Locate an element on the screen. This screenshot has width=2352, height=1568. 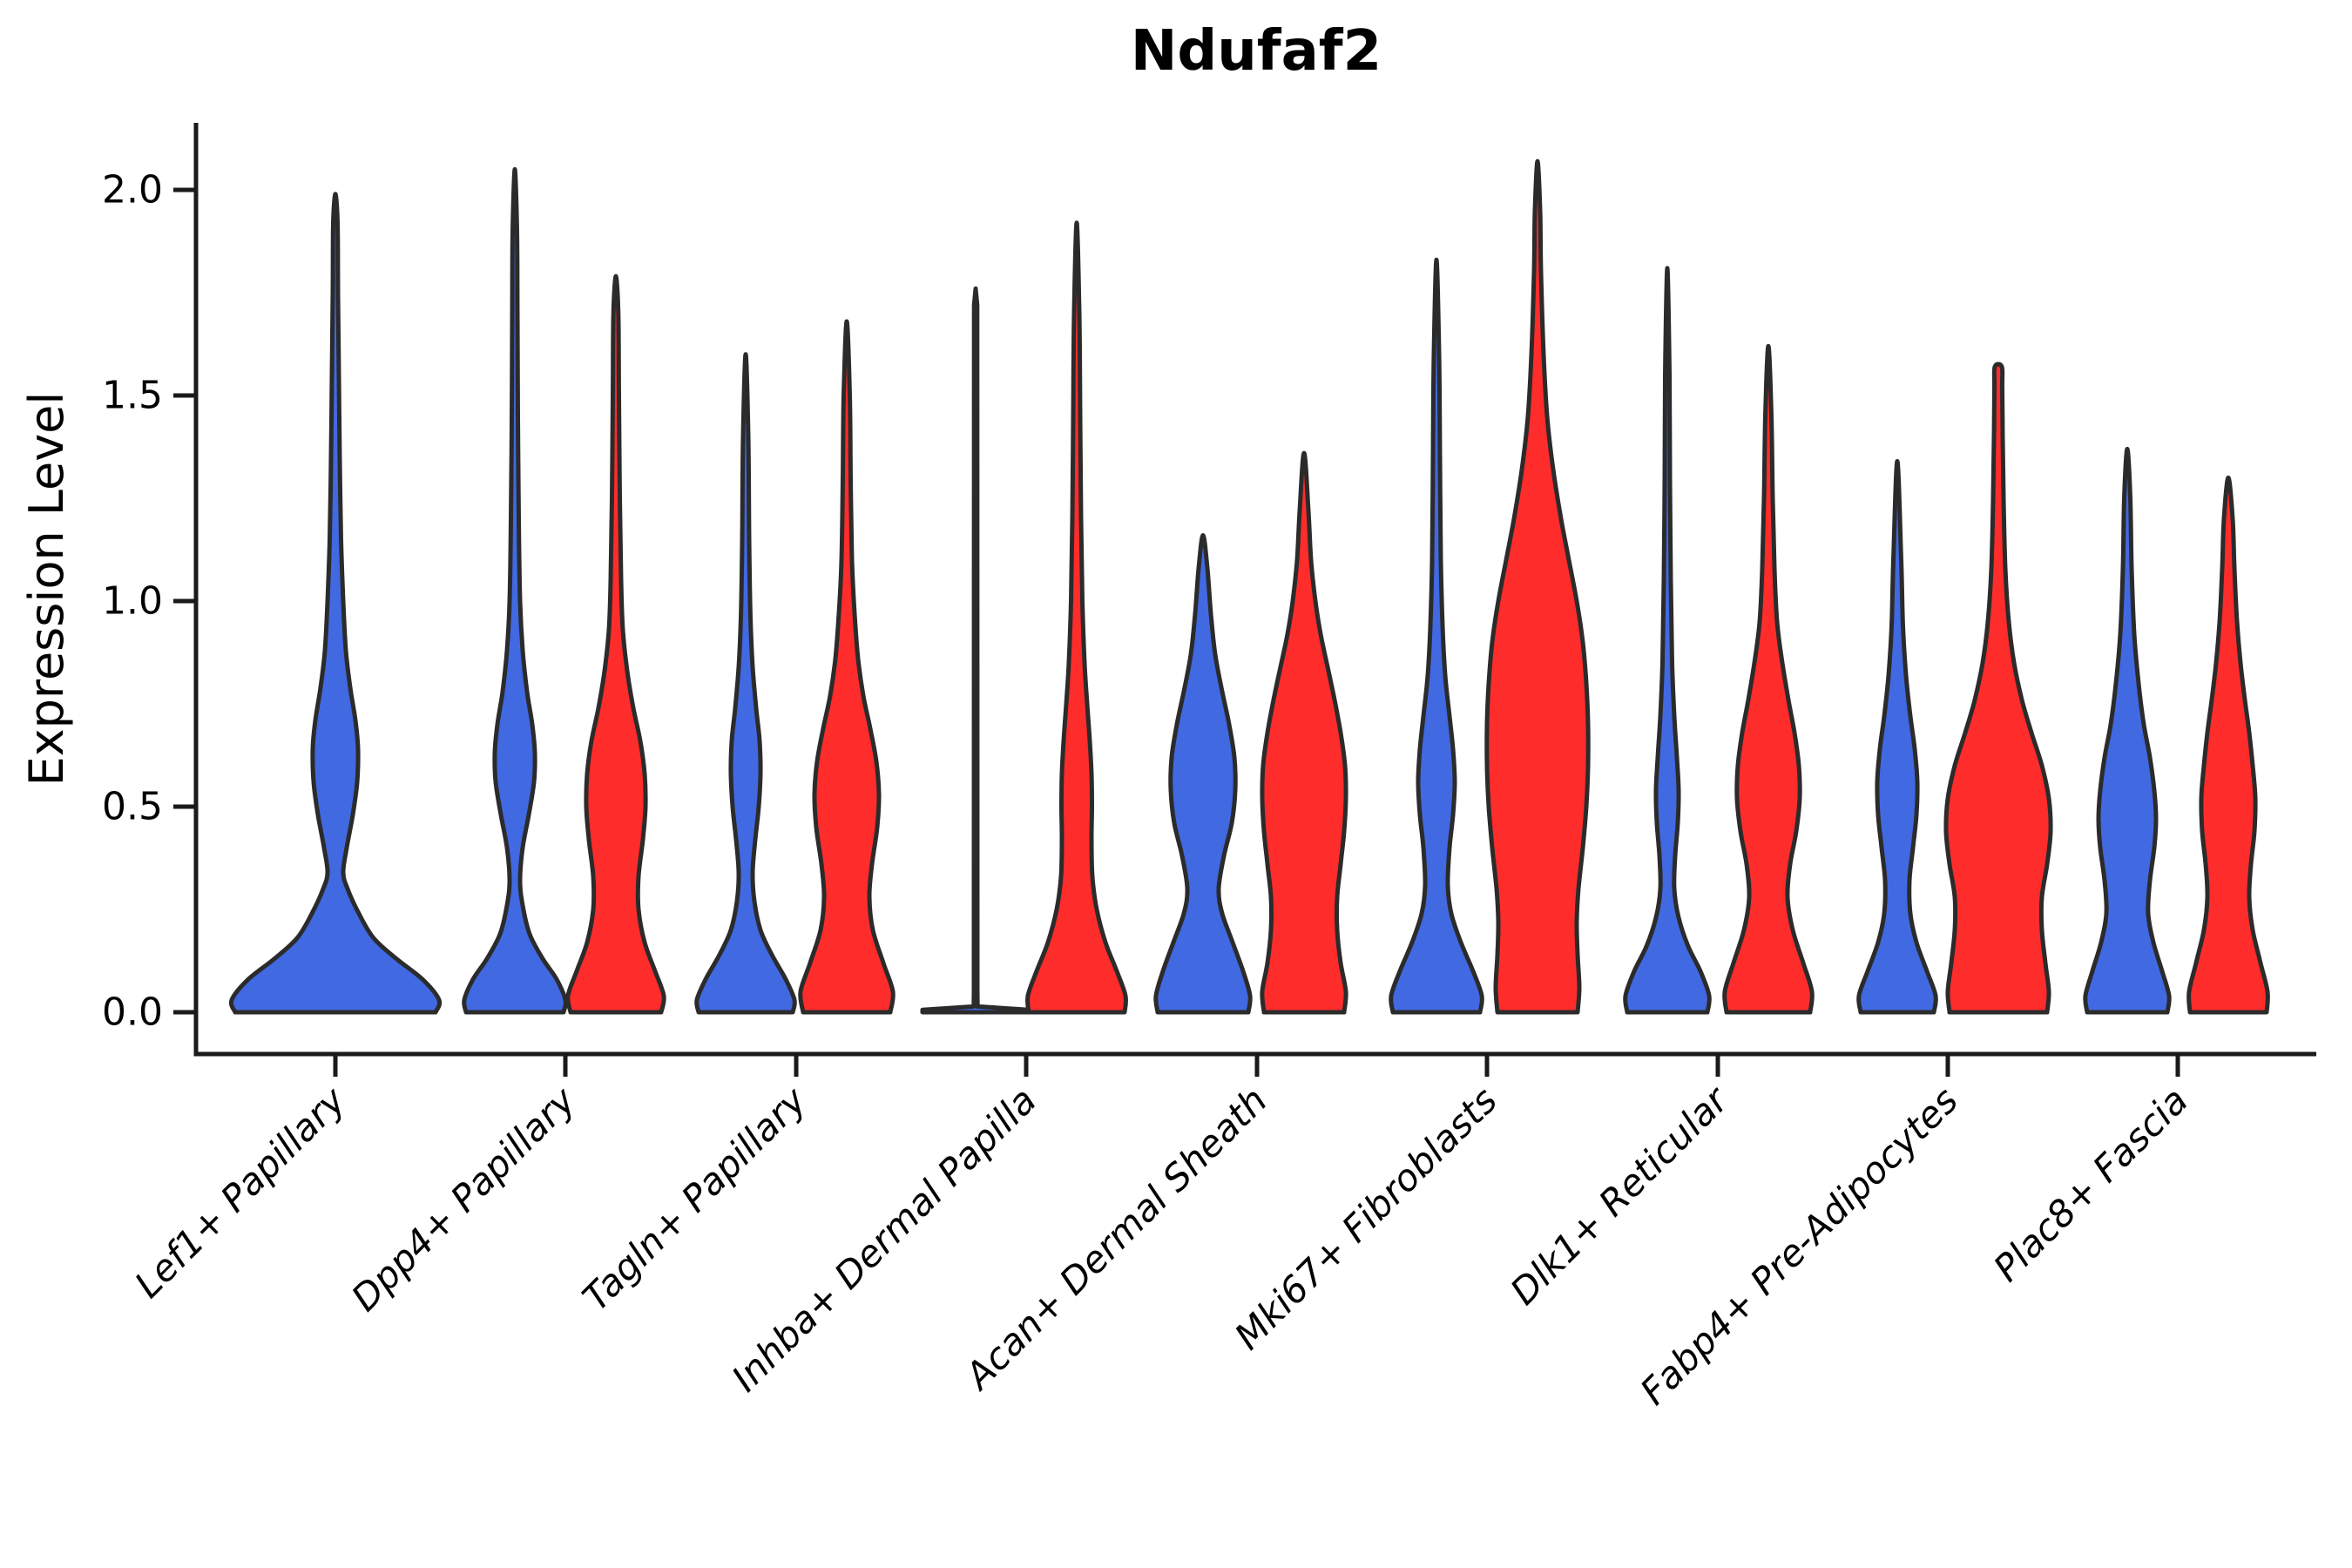
violin-dpp4-papillary-blue is located at coordinates (515, 590).